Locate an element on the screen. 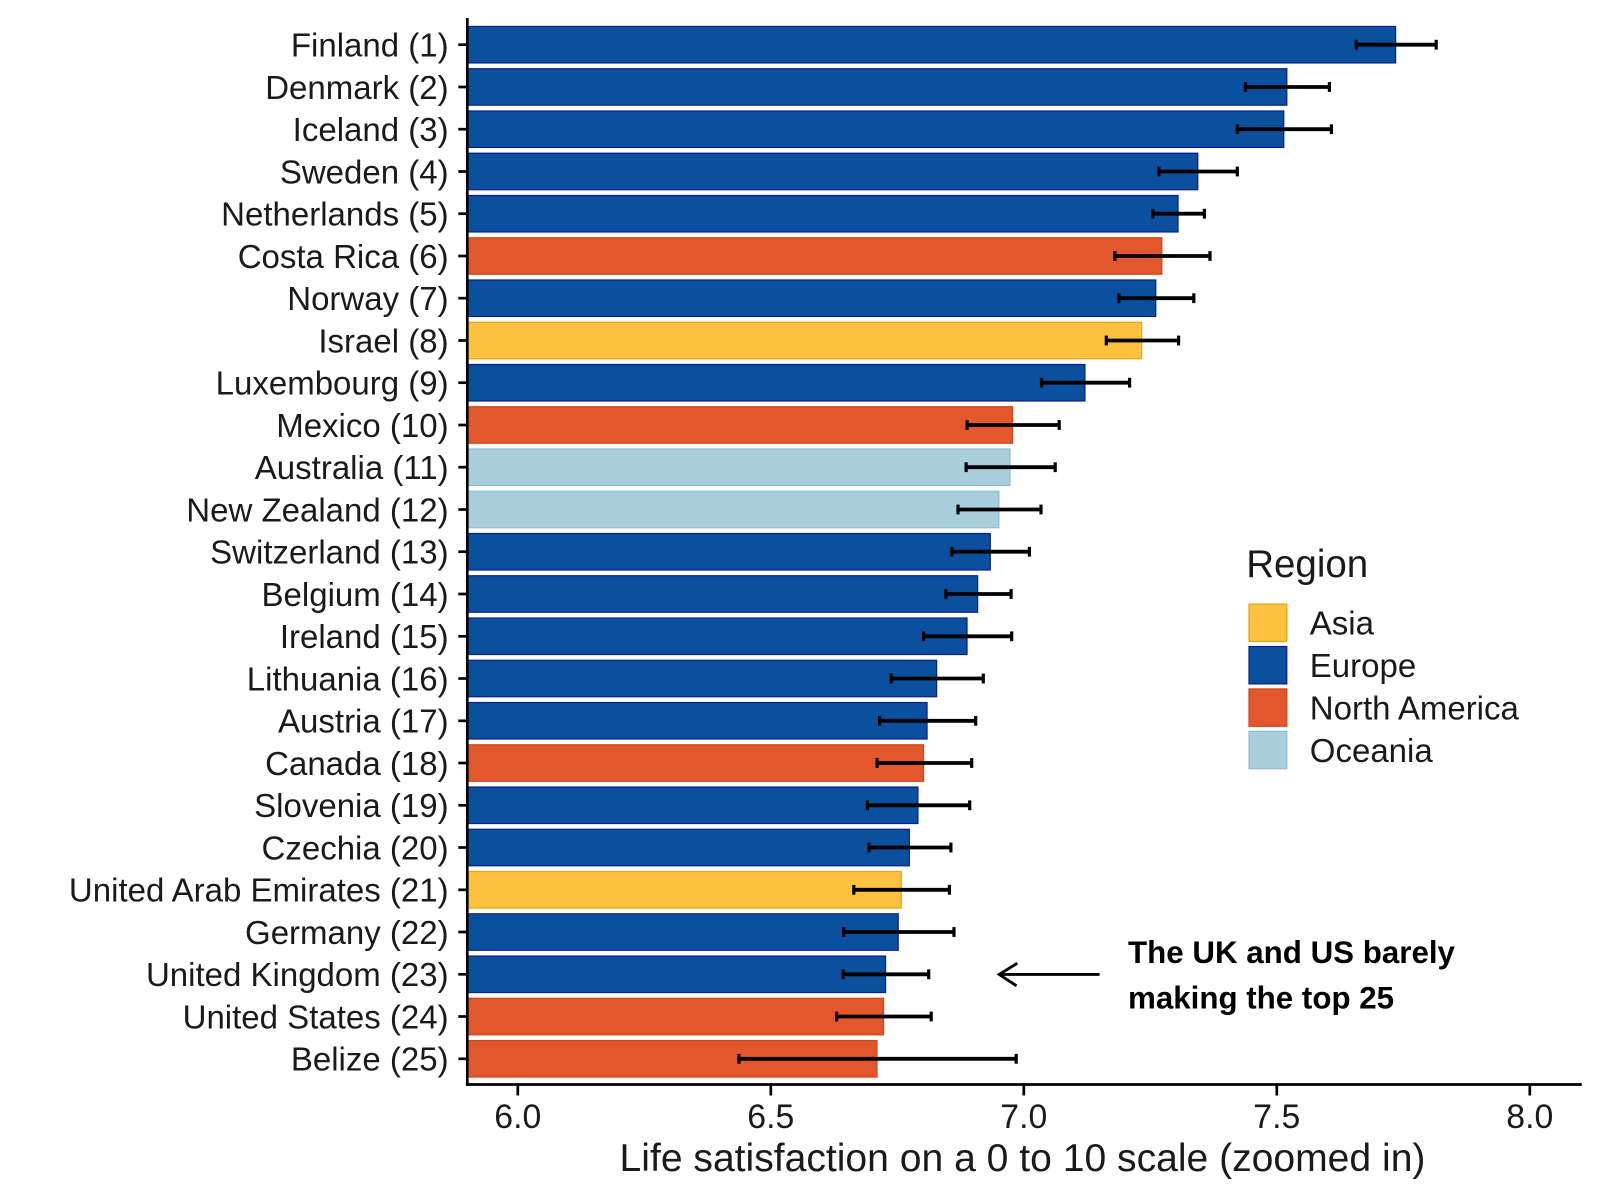 The image size is (1600, 1200). svg-text: Israel (8) is located at coordinates (383, 340).